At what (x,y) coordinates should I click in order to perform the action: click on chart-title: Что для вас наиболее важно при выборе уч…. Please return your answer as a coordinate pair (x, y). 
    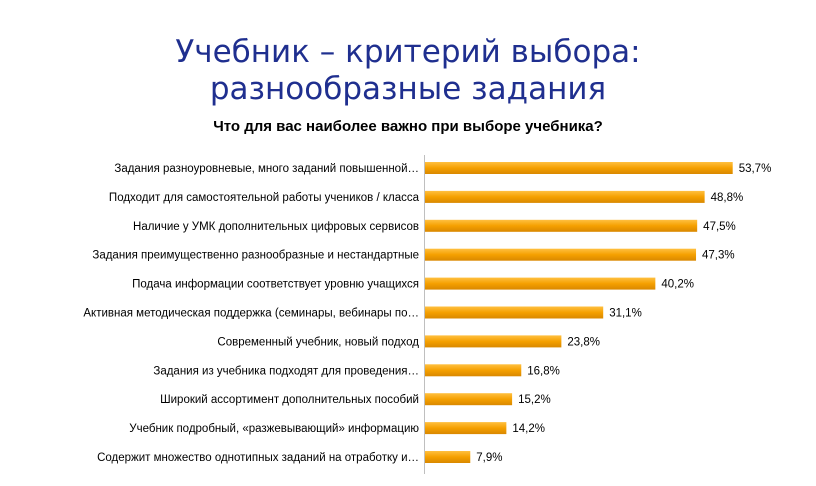
    Looking at the image, I should click on (408, 126).